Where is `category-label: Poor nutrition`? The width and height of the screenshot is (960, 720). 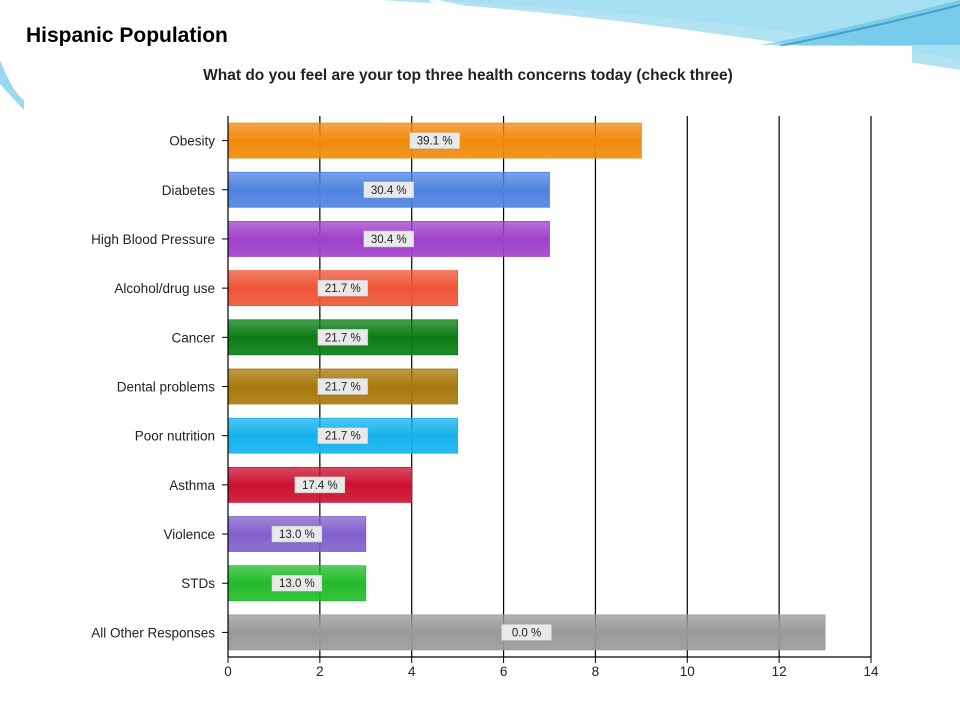 category-label: Poor nutrition is located at coordinates (175, 436).